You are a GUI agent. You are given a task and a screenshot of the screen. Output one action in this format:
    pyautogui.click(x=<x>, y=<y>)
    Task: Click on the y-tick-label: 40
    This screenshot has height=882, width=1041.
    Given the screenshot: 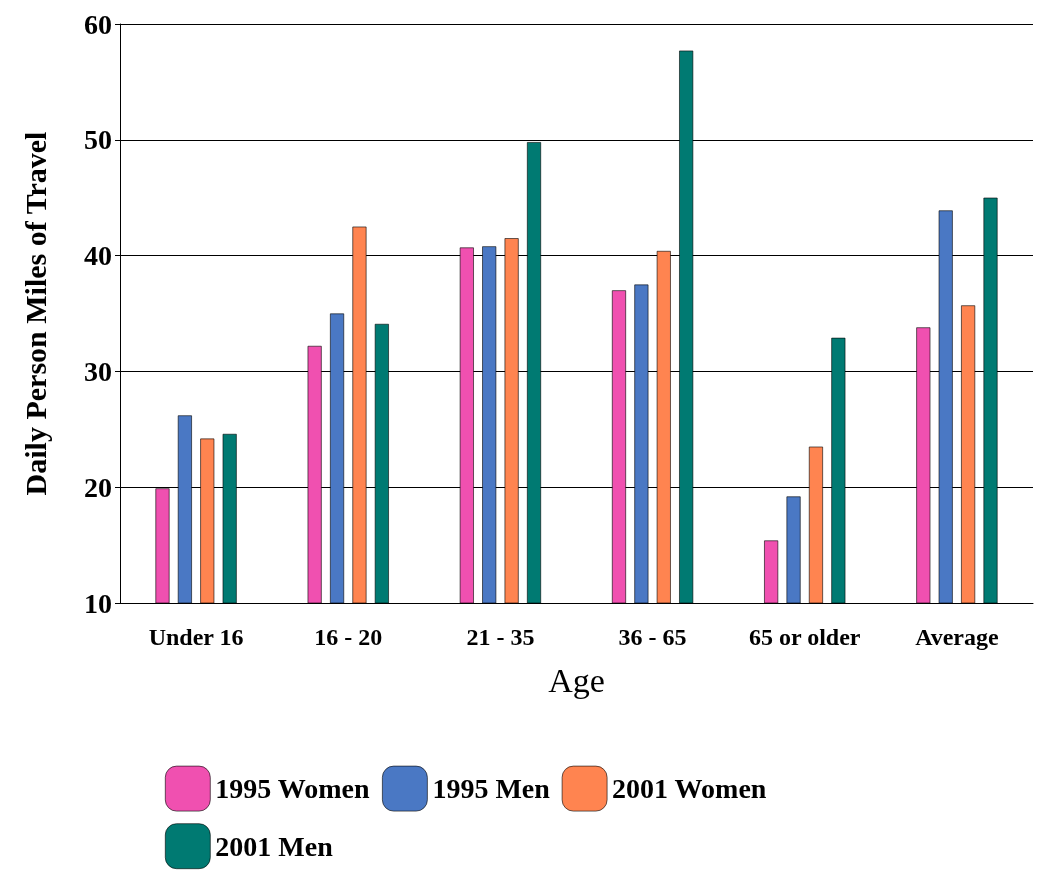 What is the action you would take?
    pyautogui.click(x=98, y=256)
    